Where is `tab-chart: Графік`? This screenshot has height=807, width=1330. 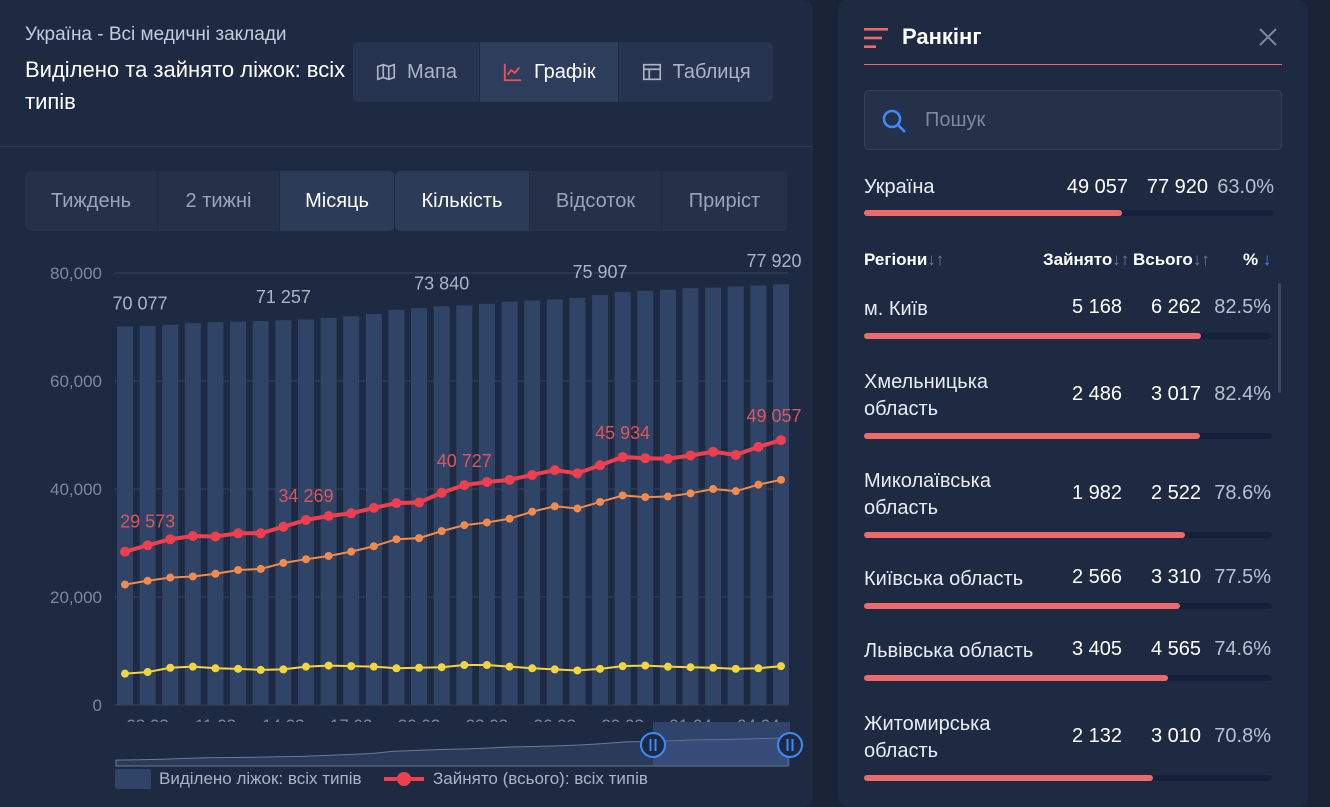
tab-chart: Графік is located at coordinates (549, 72).